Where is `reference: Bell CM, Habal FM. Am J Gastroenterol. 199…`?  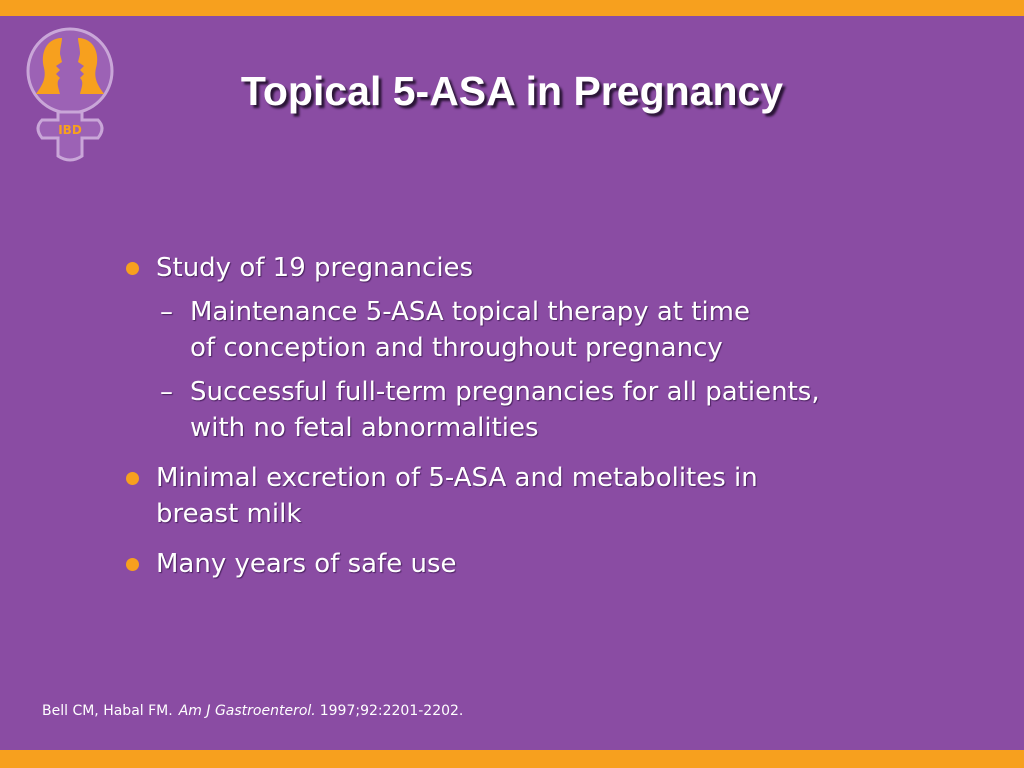
reference: Bell CM, Habal FM. Am J Gastroenterol. 199… is located at coordinates (252, 711).